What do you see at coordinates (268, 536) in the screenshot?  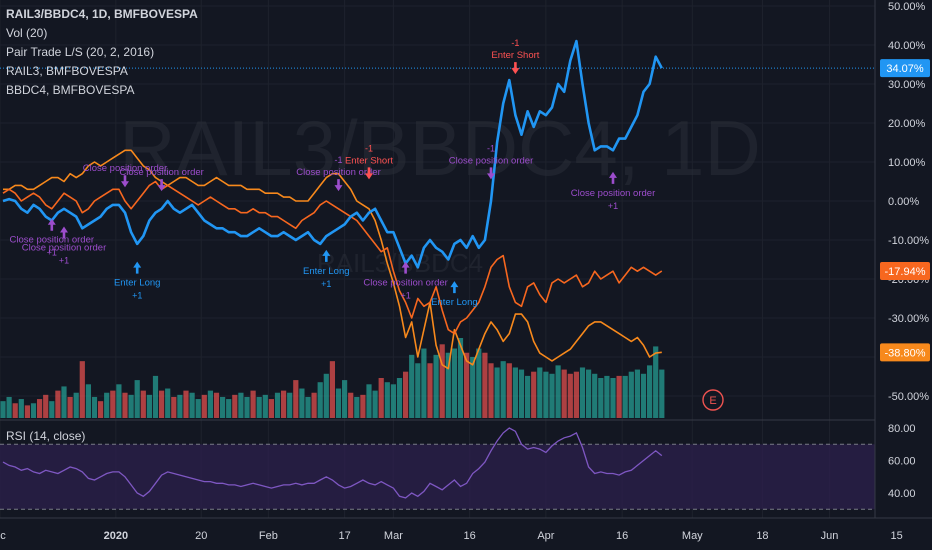 I see `time-axis-tick: Feb` at bounding box center [268, 536].